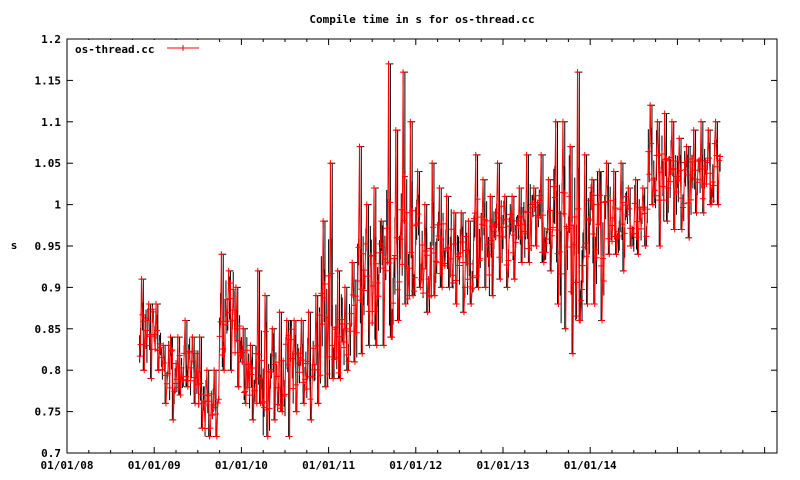 The width and height of the screenshot is (800, 480). I want to click on y-tick-label: 0.75, so click(48, 412).